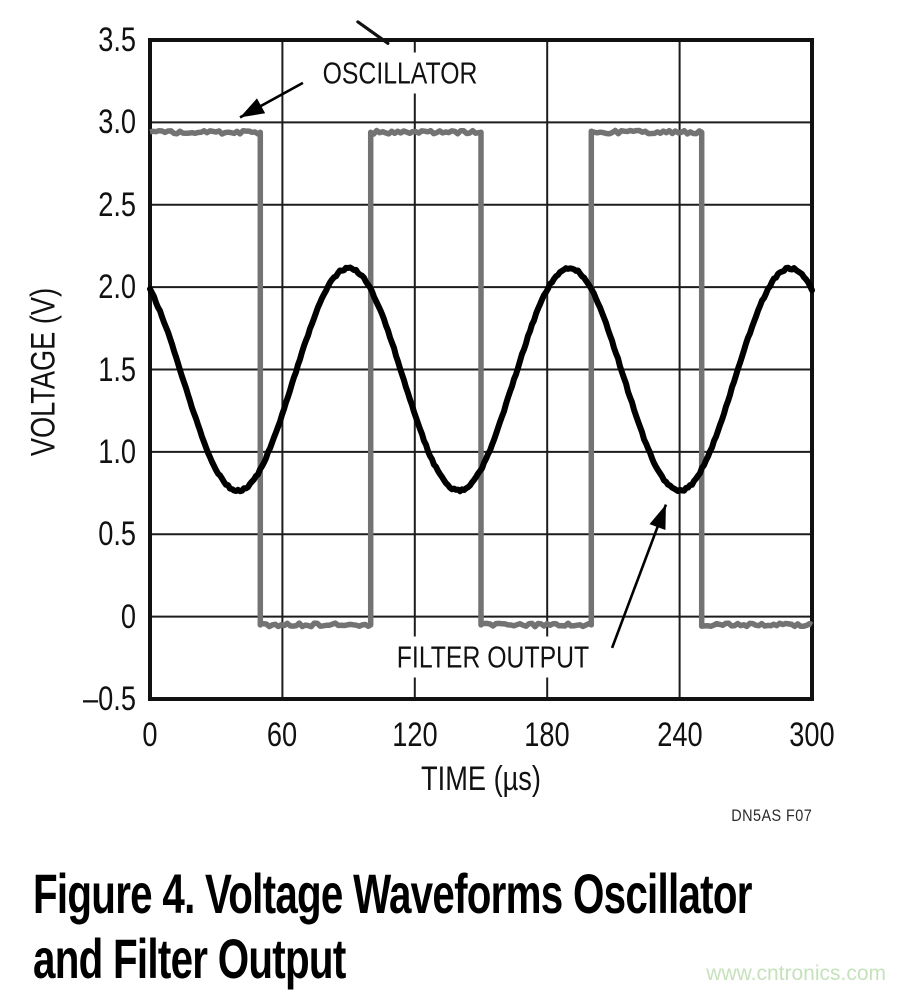 This screenshot has width=900, height=992. What do you see at coordinates (796, 973) in the screenshot?
I see `watermark: www.cntronics.com` at bounding box center [796, 973].